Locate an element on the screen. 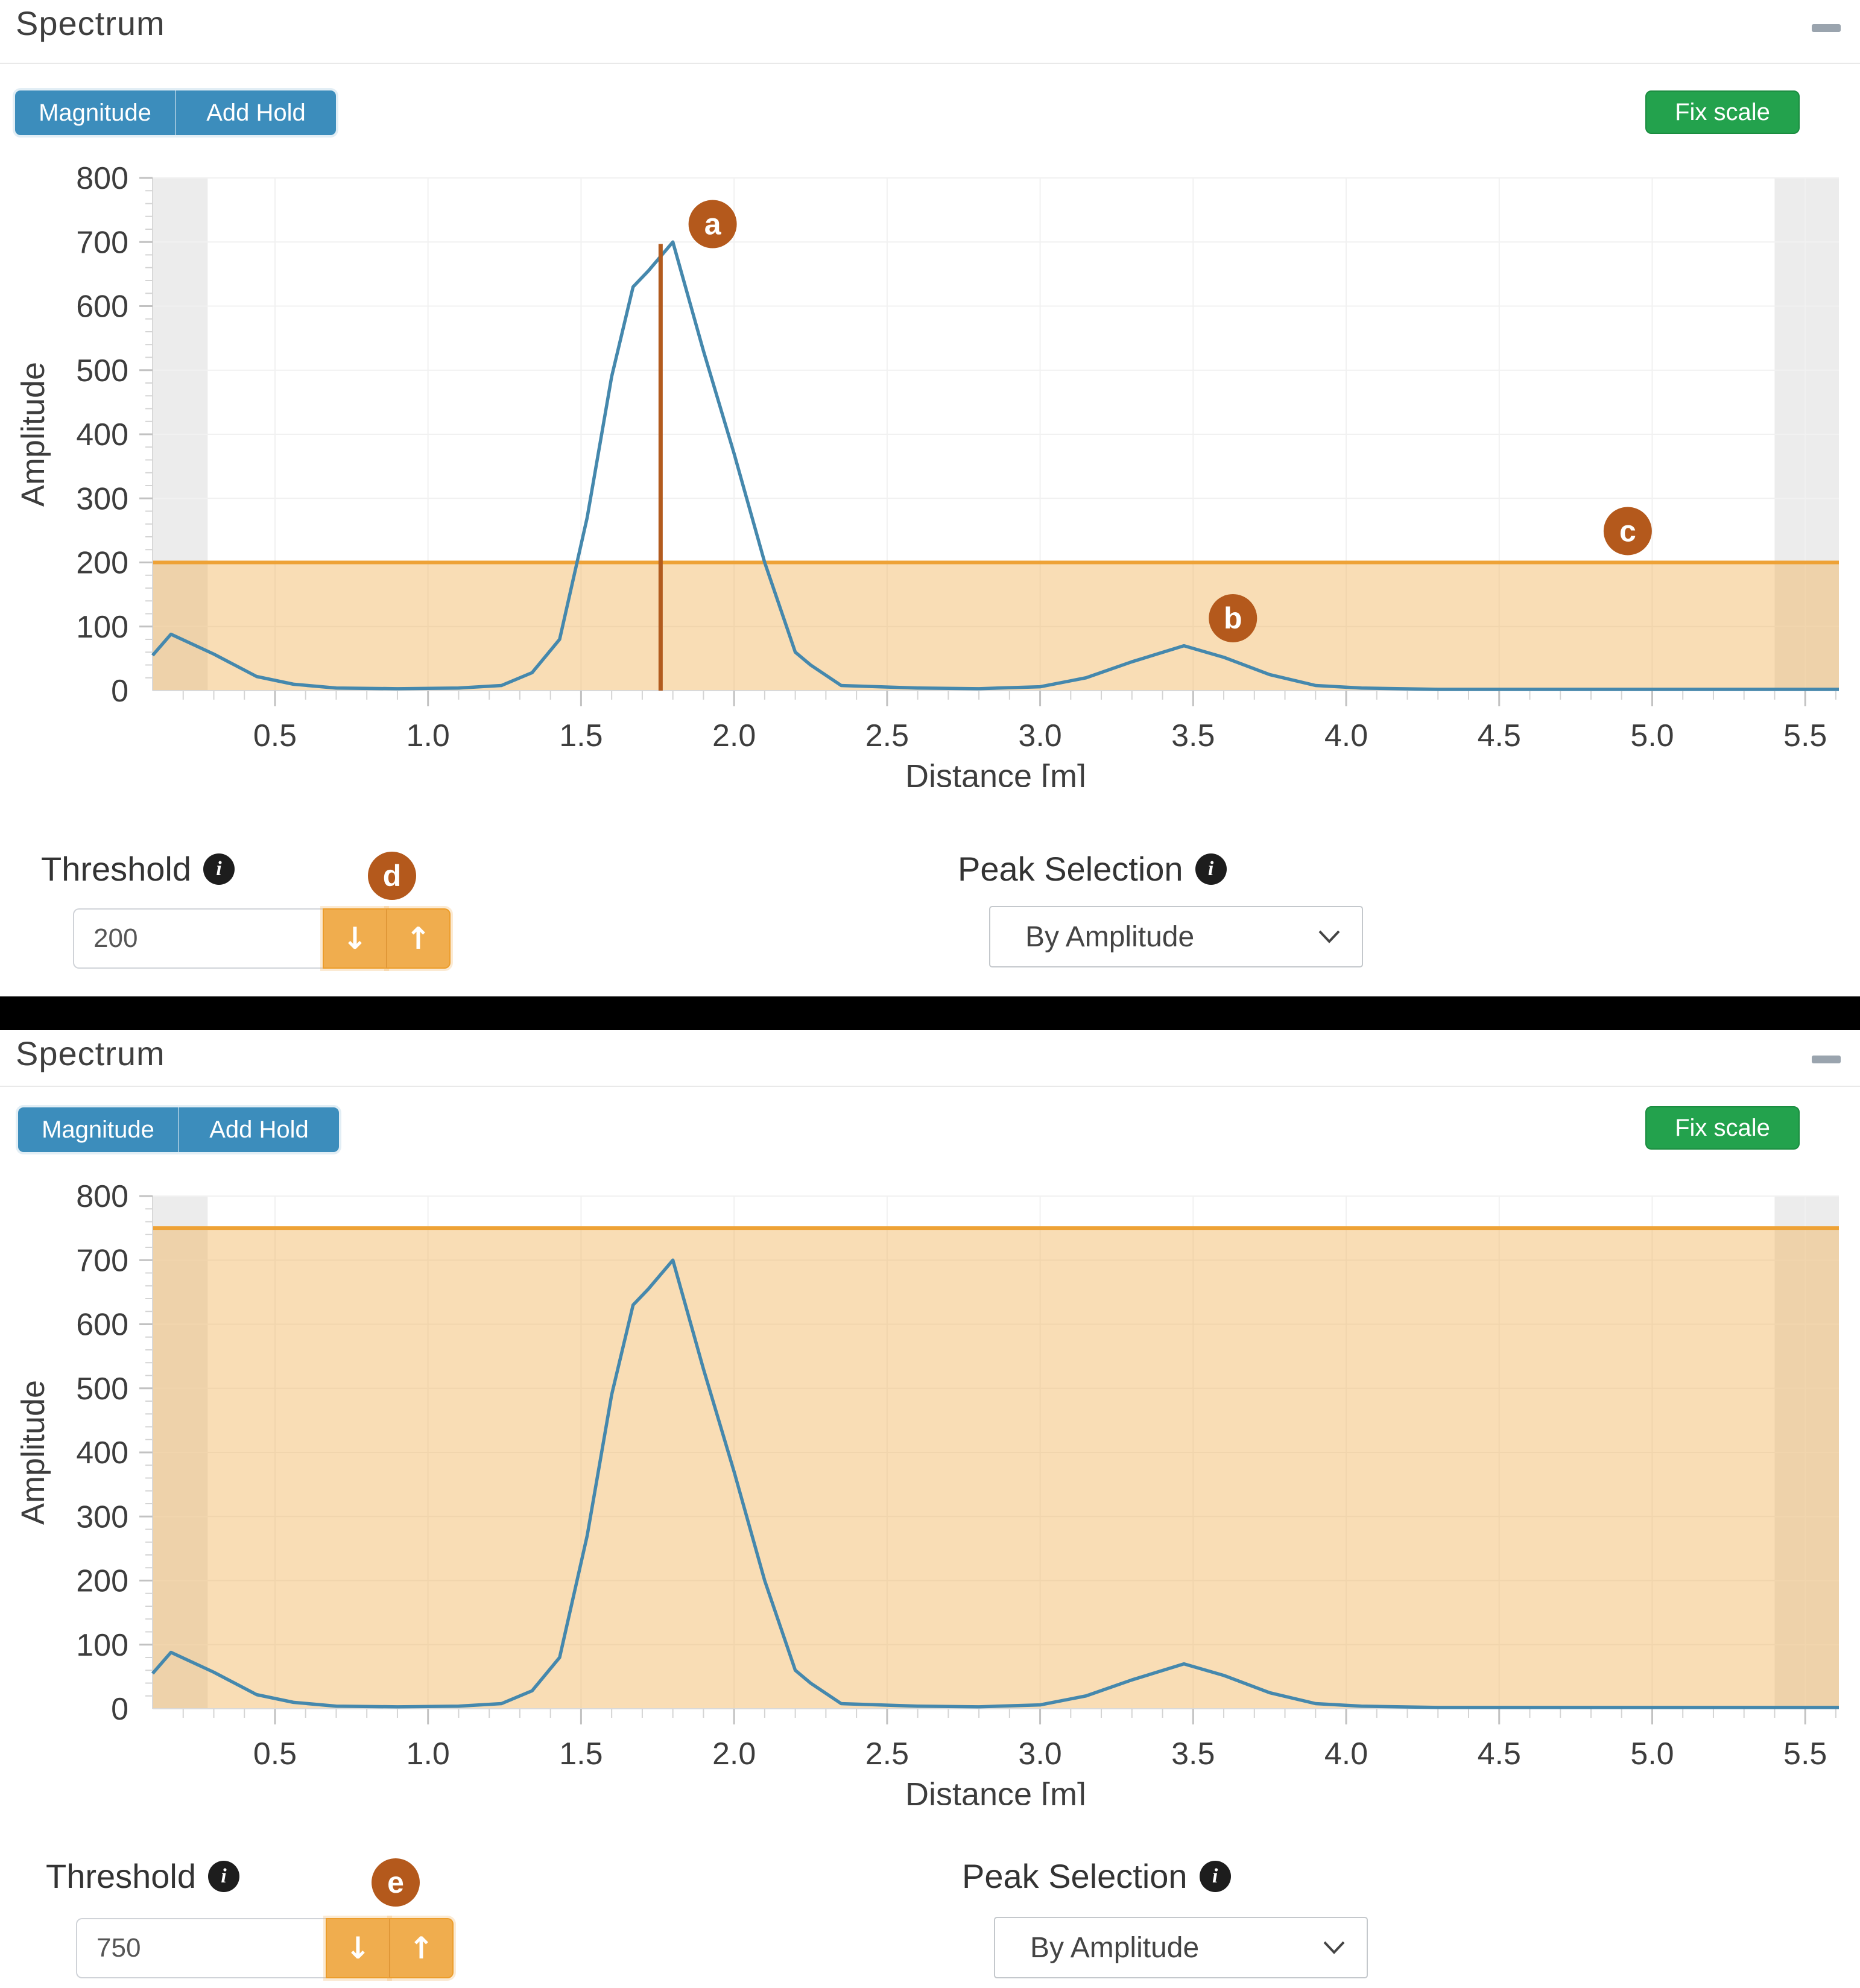 The height and width of the screenshot is (1988, 1860). annotation-marker-d: d is located at coordinates (392, 876).